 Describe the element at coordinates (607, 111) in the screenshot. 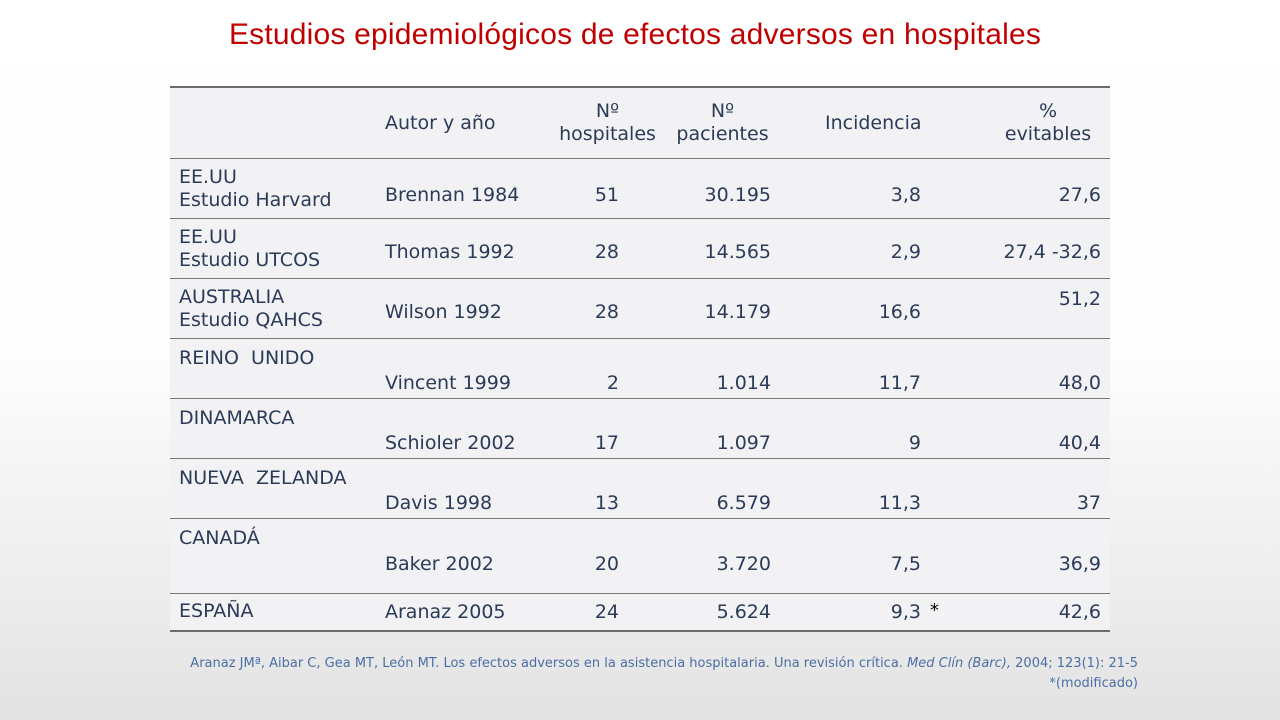

I see `header-hospitales-line1: Nº` at that location.